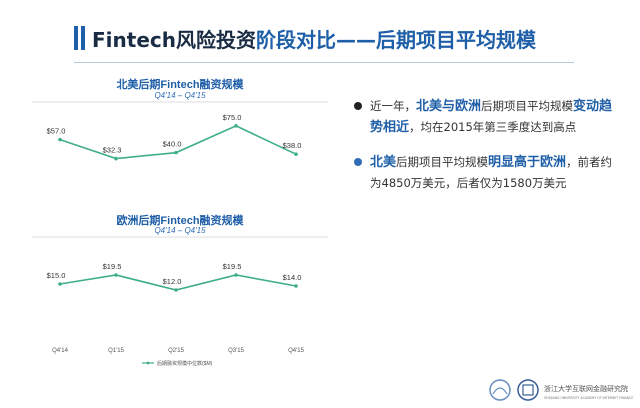 The image size is (640, 408). I want to click on x-tick-label: Q4'15, so click(296, 351).